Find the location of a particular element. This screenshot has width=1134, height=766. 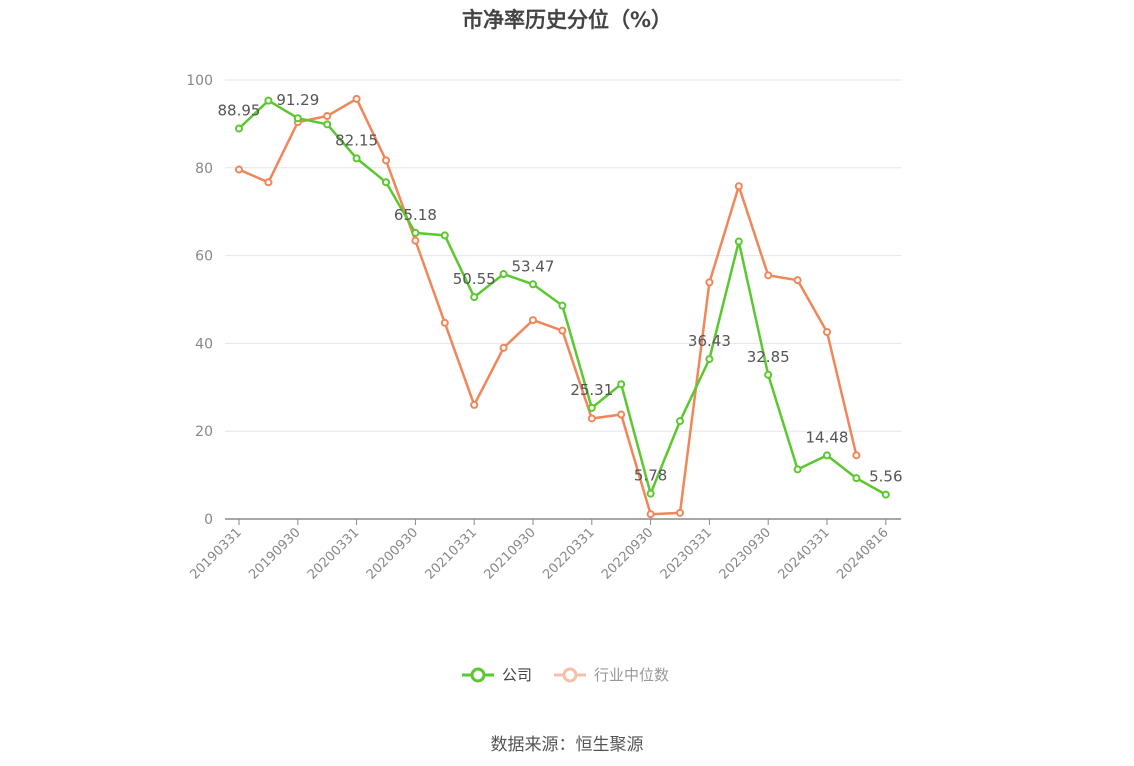

y-tick-label: 20 is located at coordinates (204, 432).